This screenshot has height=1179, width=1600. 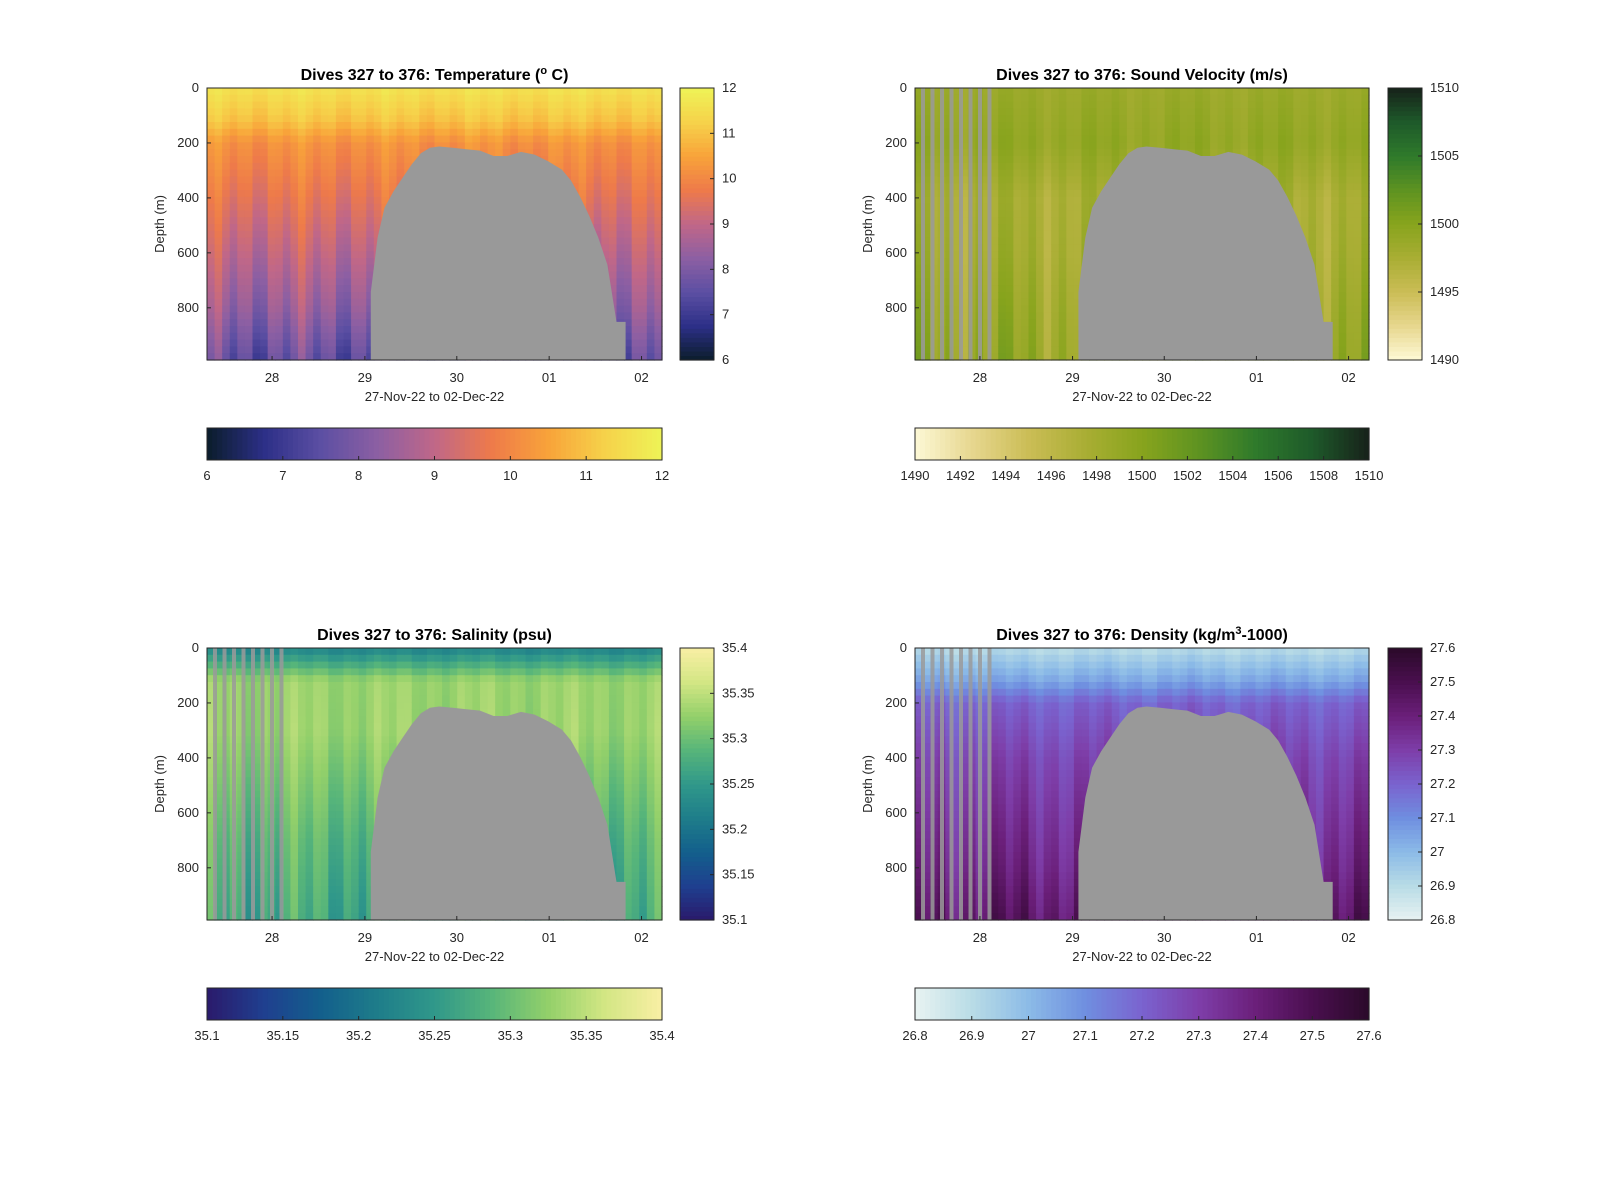 What do you see at coordinates (436, 455) in the screenshot?
I see `horizontal-colorbar: 6 7 8 9 10 11 12` at bounding box center [436, 455].